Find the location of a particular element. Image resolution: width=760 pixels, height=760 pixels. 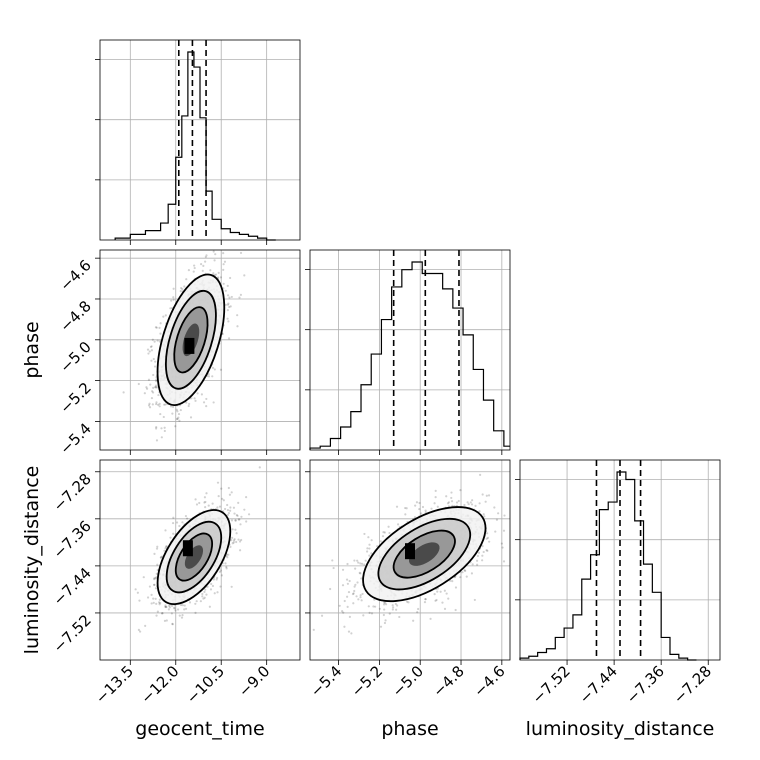

x-tick-label: −12.0 is located at coordinates (159, 684).